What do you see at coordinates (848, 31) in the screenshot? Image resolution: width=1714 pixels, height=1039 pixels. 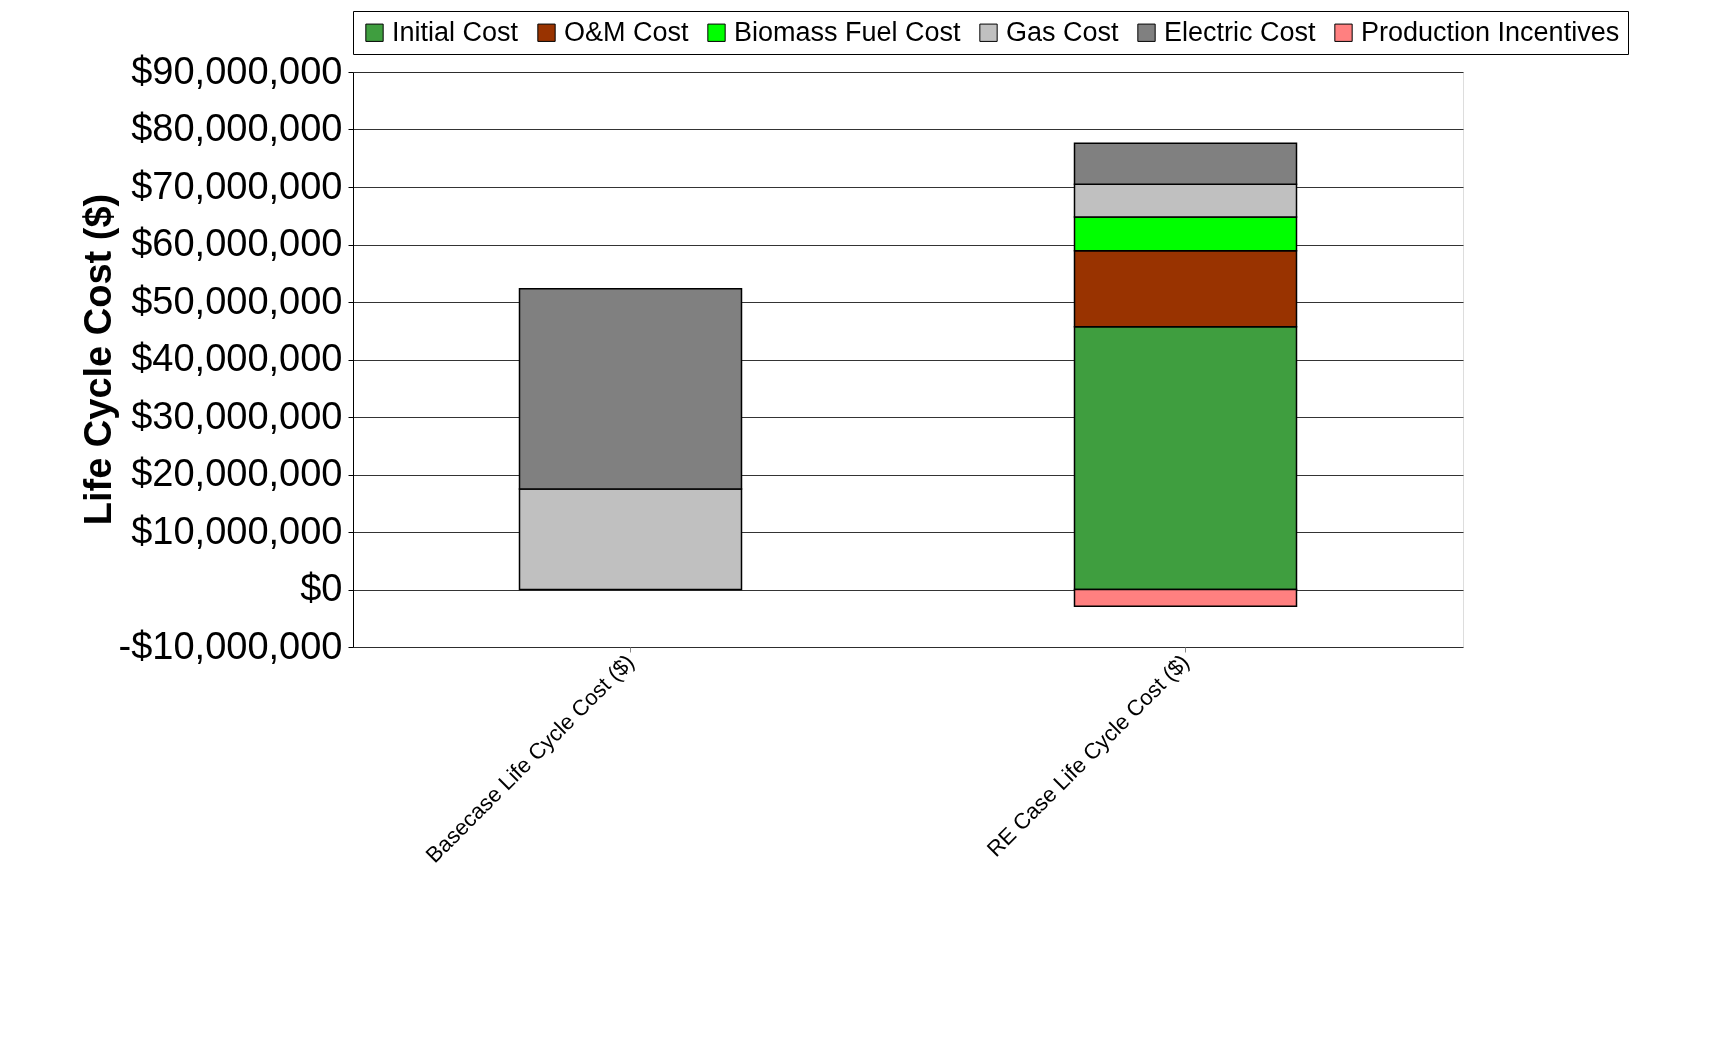 I see `legend-label: Biomass Fuel Cost` at bounding box center [848, 31].